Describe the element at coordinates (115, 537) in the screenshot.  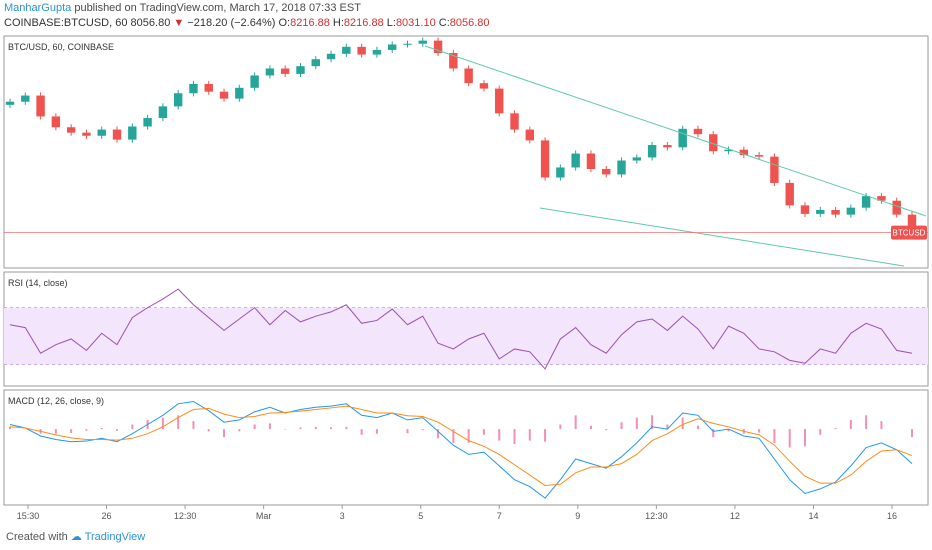
I see `tradingview-brand: TradingView` at that location.